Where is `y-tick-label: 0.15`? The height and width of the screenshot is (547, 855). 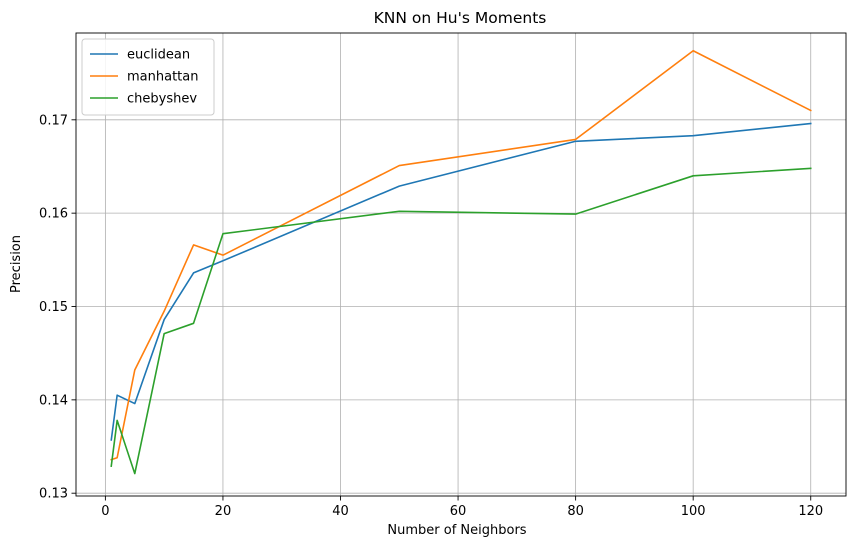 y-tick-label: 0.15 is located at coordinates (53, 307).